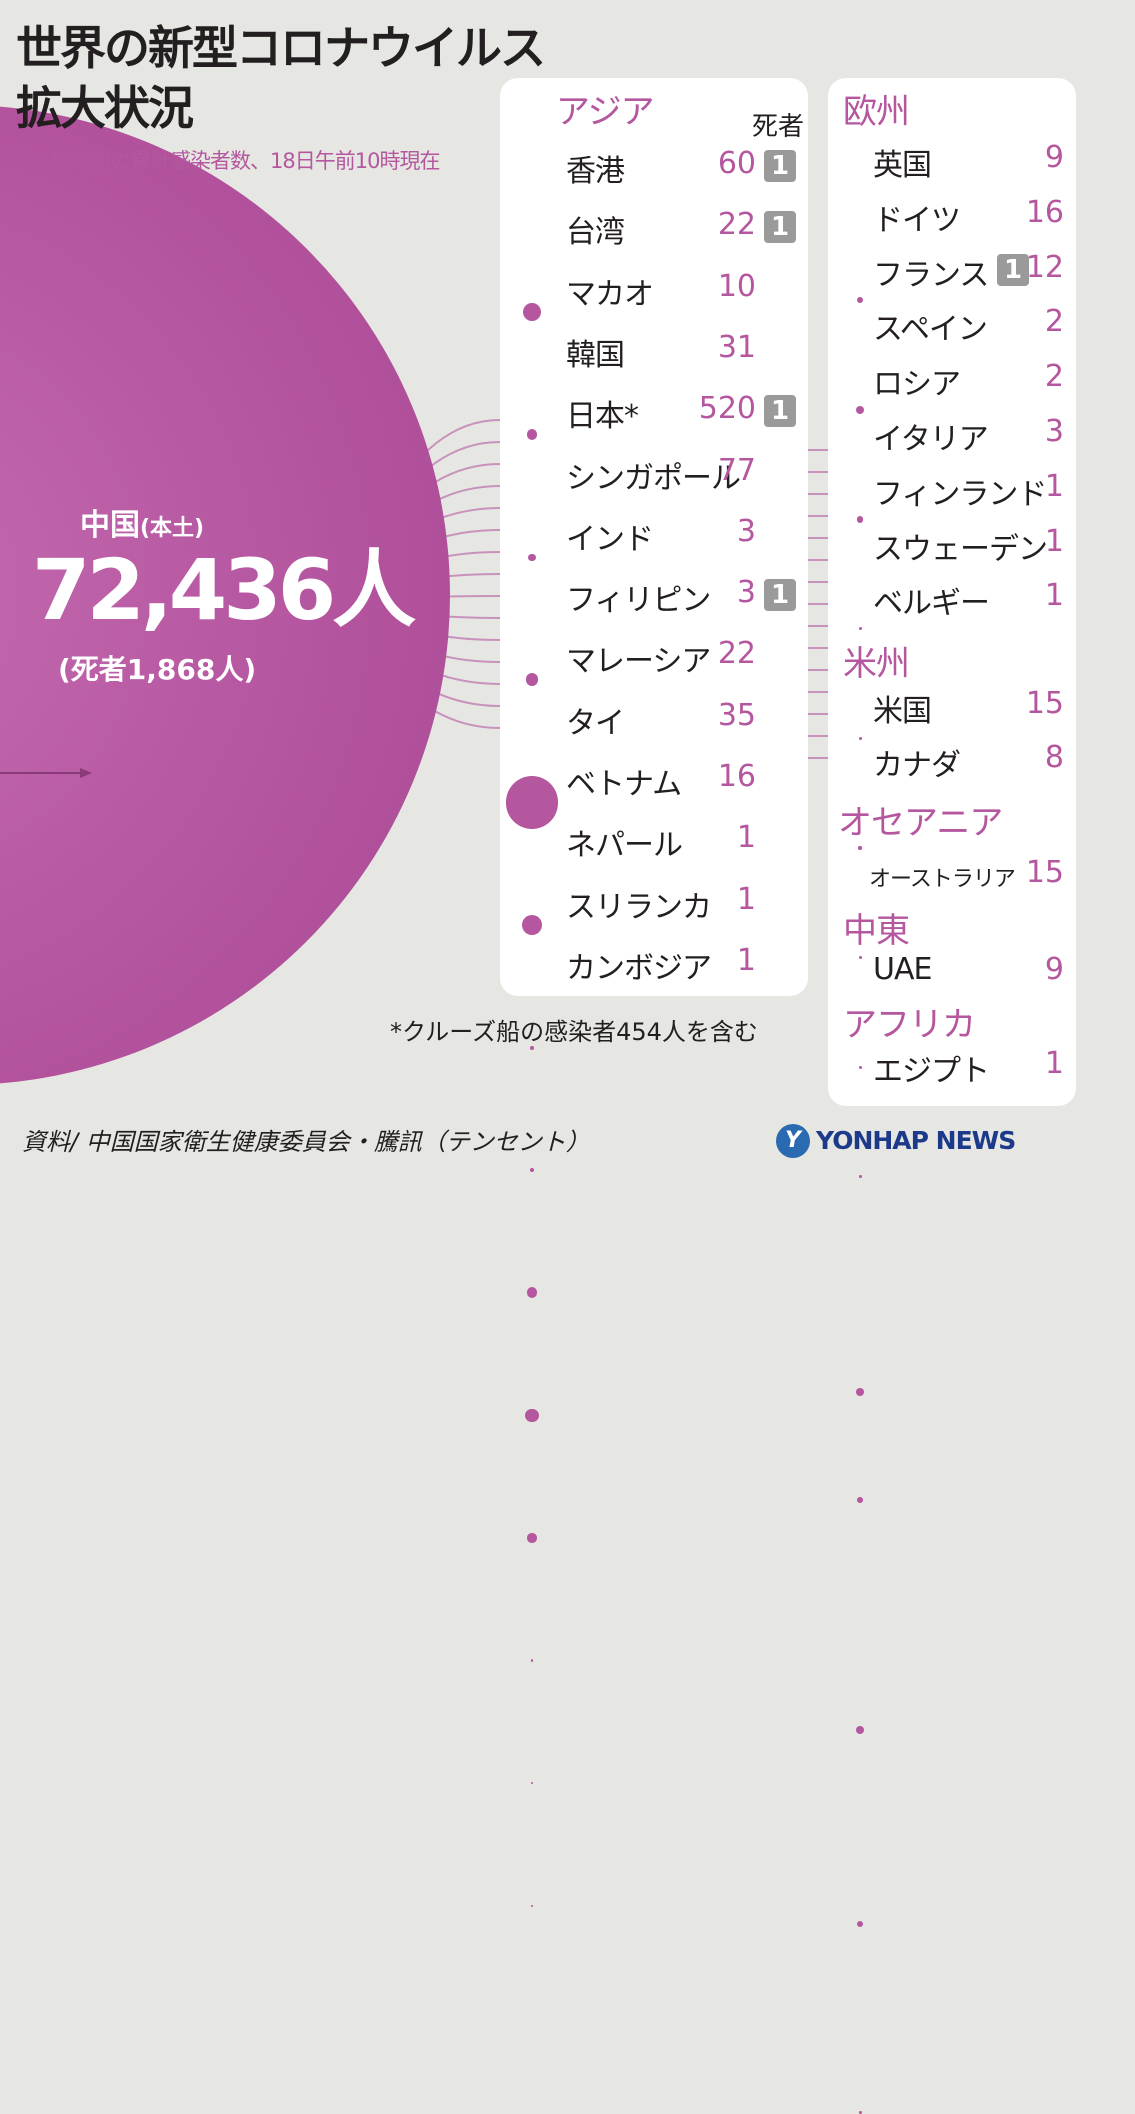 This screenshot has height=2114, width=1135. I want to click on footnote: *クルーズ船の感染者454人を含む, so click(574, 1032).